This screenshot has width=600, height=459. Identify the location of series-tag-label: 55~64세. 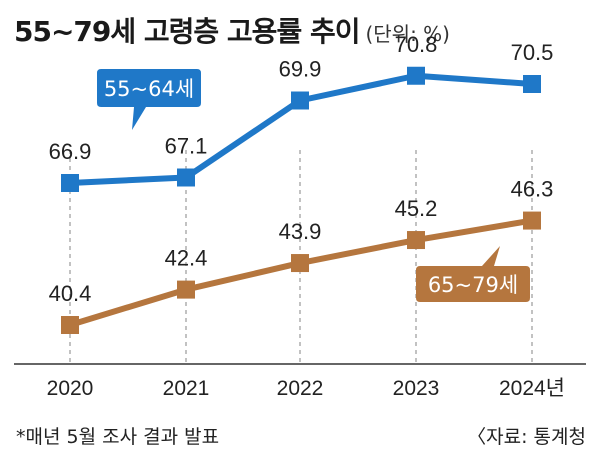
(149, 89).